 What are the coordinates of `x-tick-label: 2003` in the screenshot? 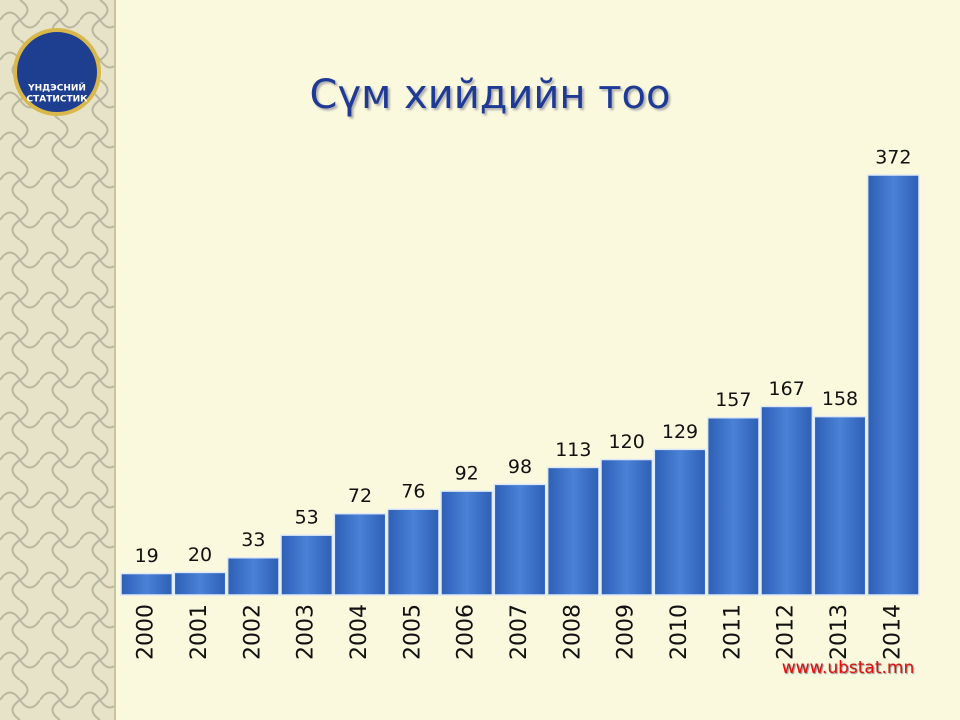 It's located at (306, 632).